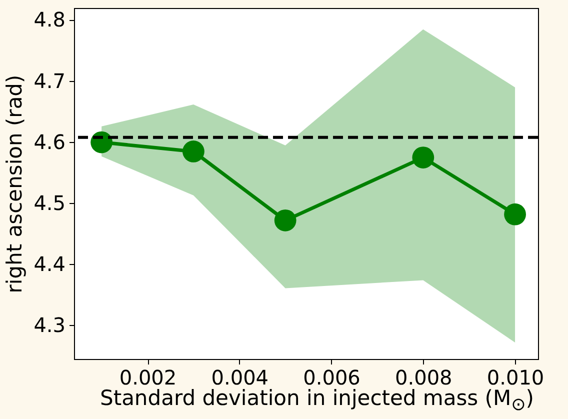  What do you see at coordinates (50, 142) in the screenshot?
I see `y-tick-label: 4.6` at bounding box center [50, 142].